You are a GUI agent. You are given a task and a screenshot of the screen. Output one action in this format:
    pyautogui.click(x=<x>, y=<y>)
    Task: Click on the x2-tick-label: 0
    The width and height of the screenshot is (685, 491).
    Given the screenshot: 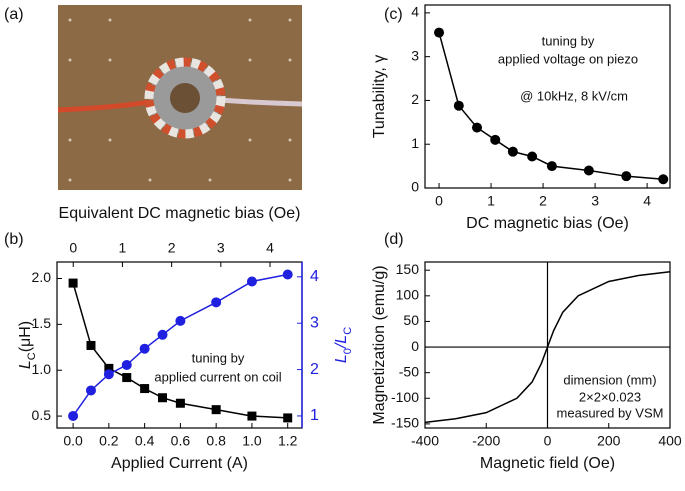 What is the action you would take?
    pyautogui.click(x=73, y=248)
    